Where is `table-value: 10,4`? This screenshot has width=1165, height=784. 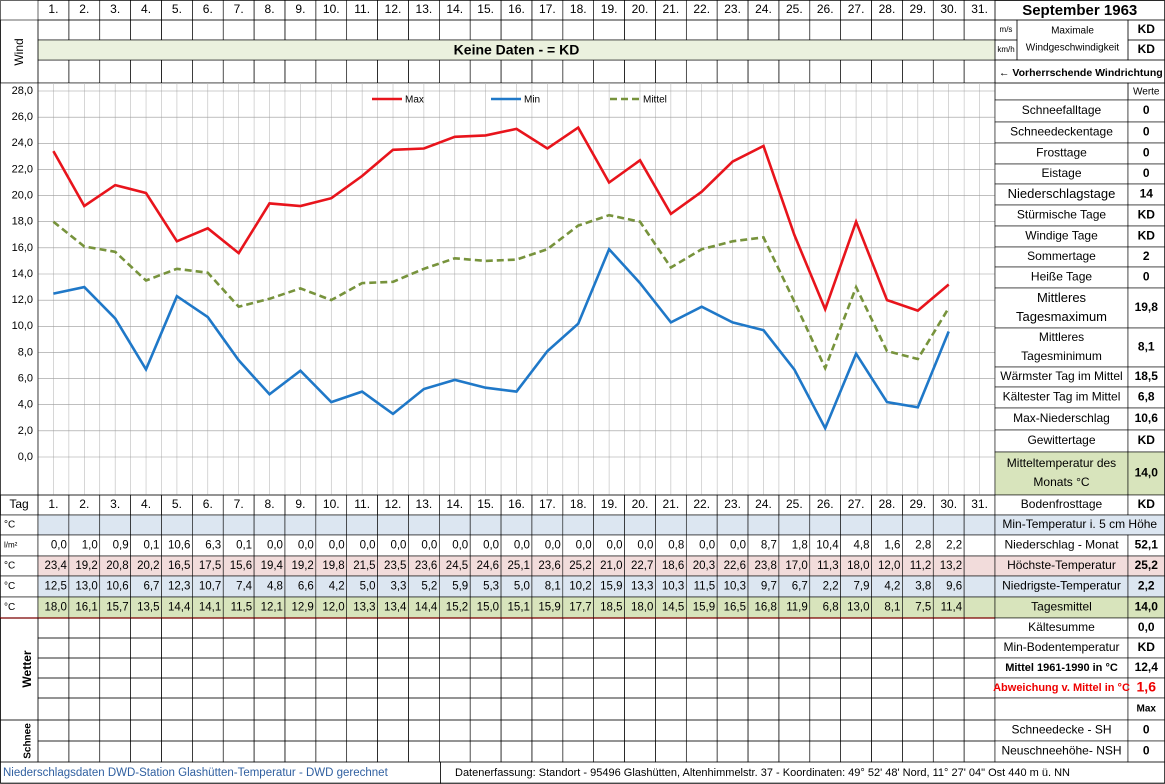 table-value: 10,4 is located at coordinates (827, 546).